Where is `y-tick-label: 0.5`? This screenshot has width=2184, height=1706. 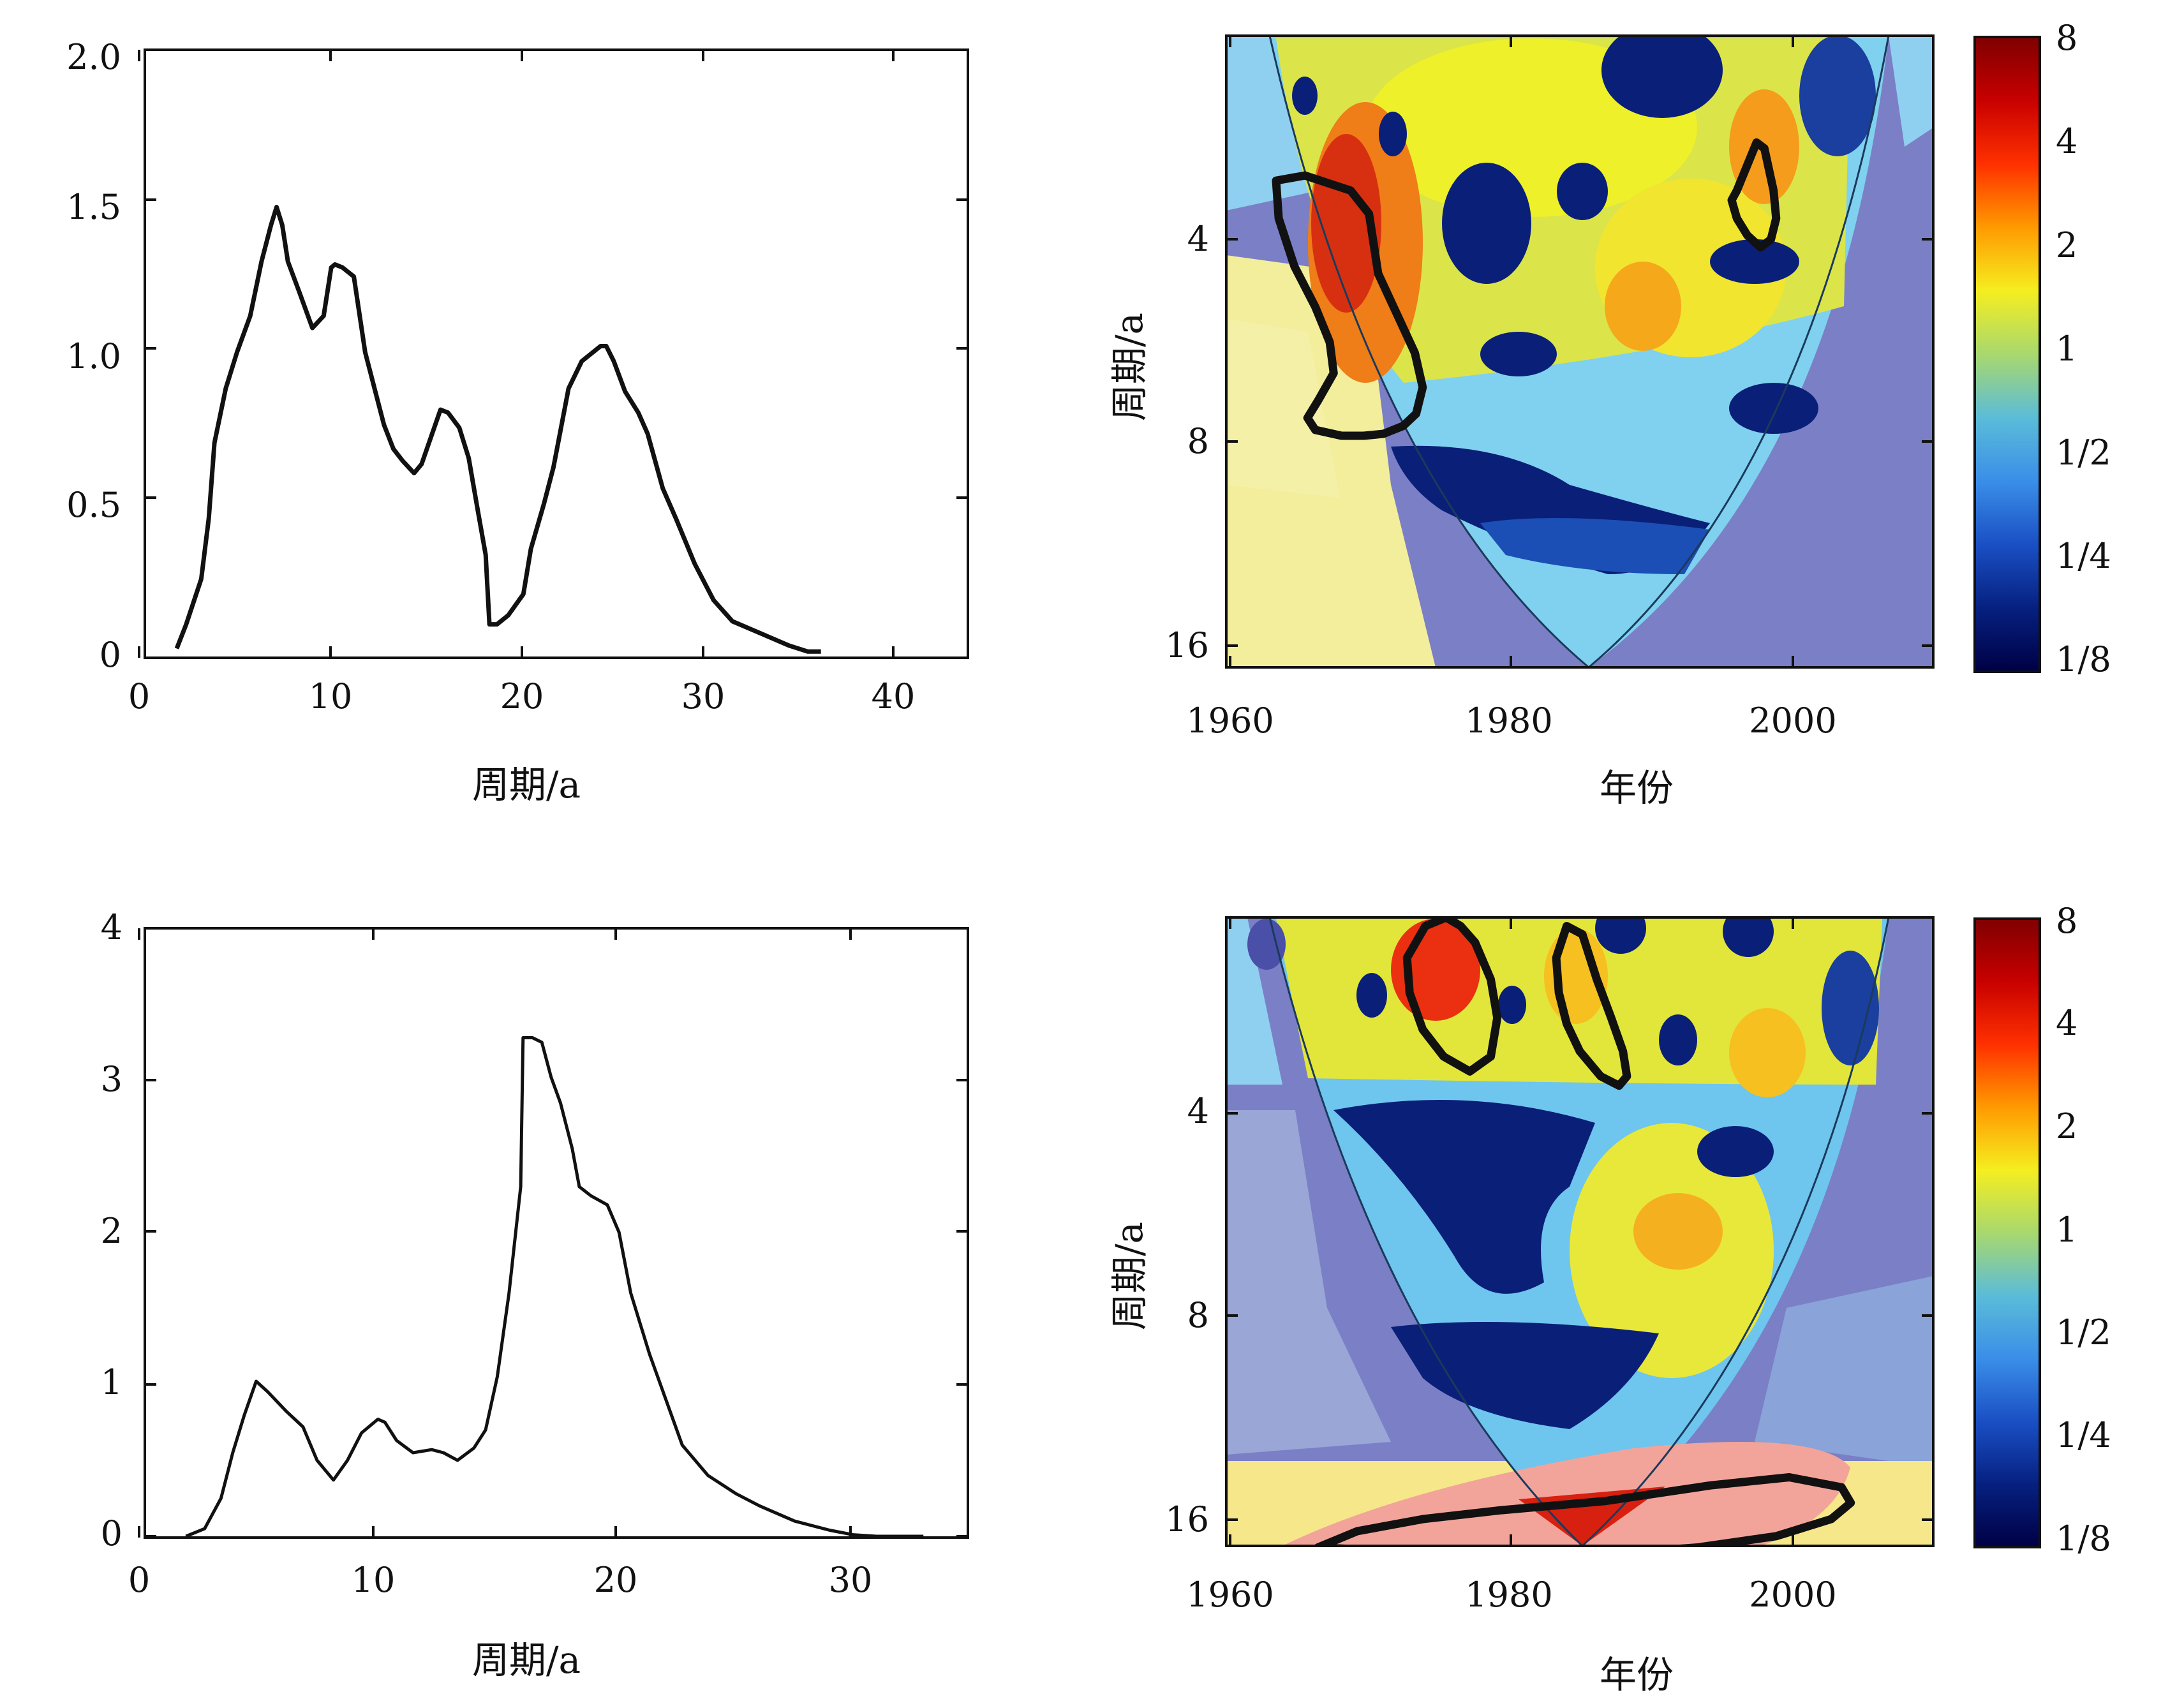 y-tick-label: 0.5 is located at coordinates (93, 505).